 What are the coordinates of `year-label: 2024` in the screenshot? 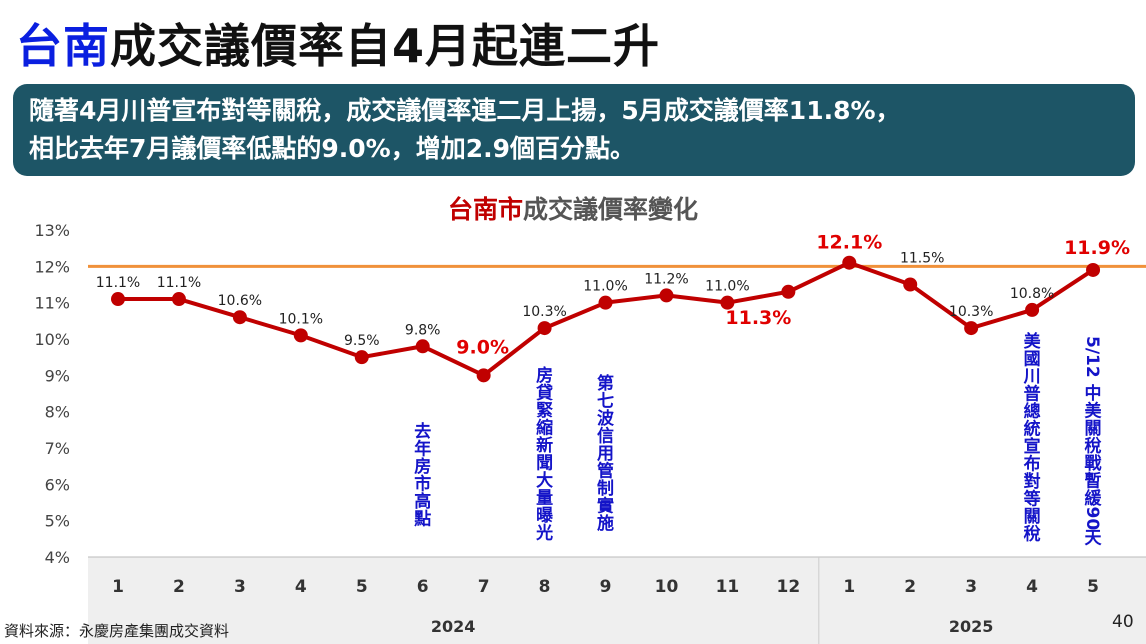 It's located at (453, 626).